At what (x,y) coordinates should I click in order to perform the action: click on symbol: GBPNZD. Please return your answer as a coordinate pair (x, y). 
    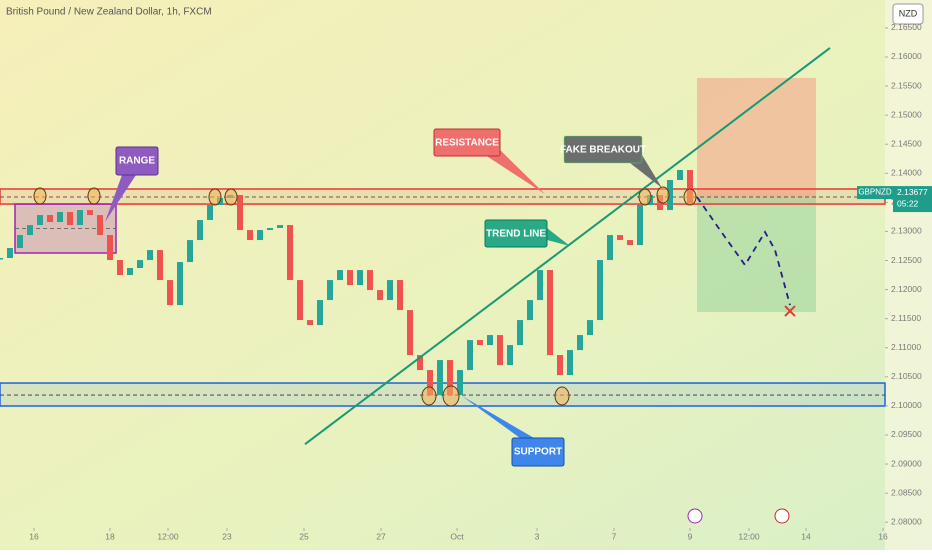
    Looking at the image, I should click on (875, 192).